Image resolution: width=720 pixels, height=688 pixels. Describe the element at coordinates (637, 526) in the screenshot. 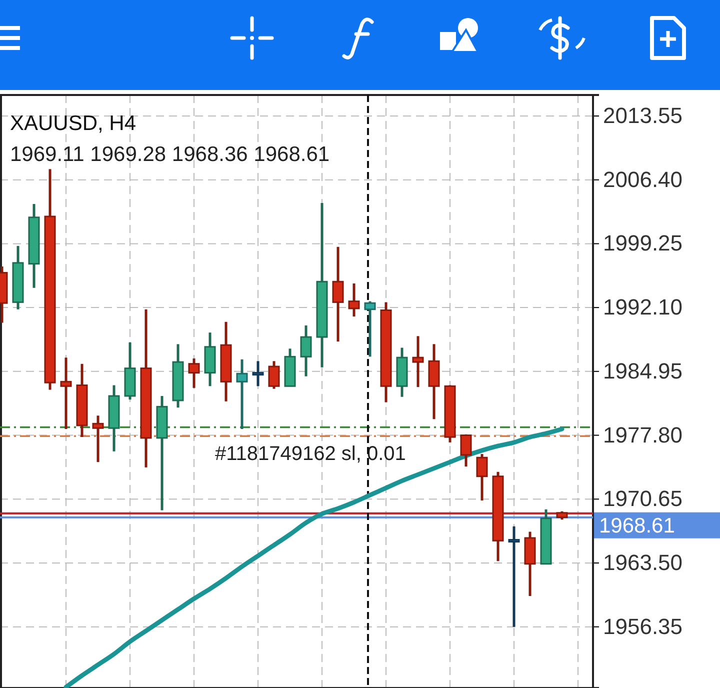

I see `ref-line-label: 1968.61` at that location.